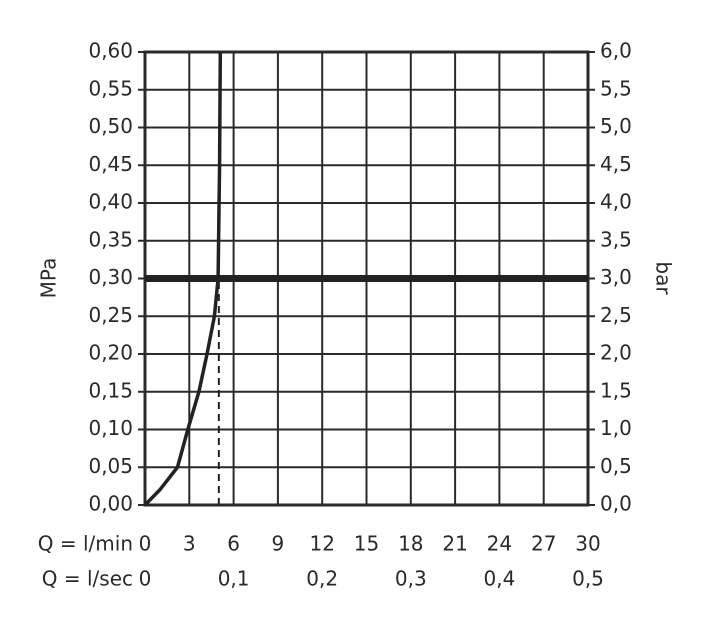 The width and height of the screenshot is (720, 630). Describe the element at coordinates (616, 428) in the screenshot. I see `y2-tick-label: 1,0` at that location.